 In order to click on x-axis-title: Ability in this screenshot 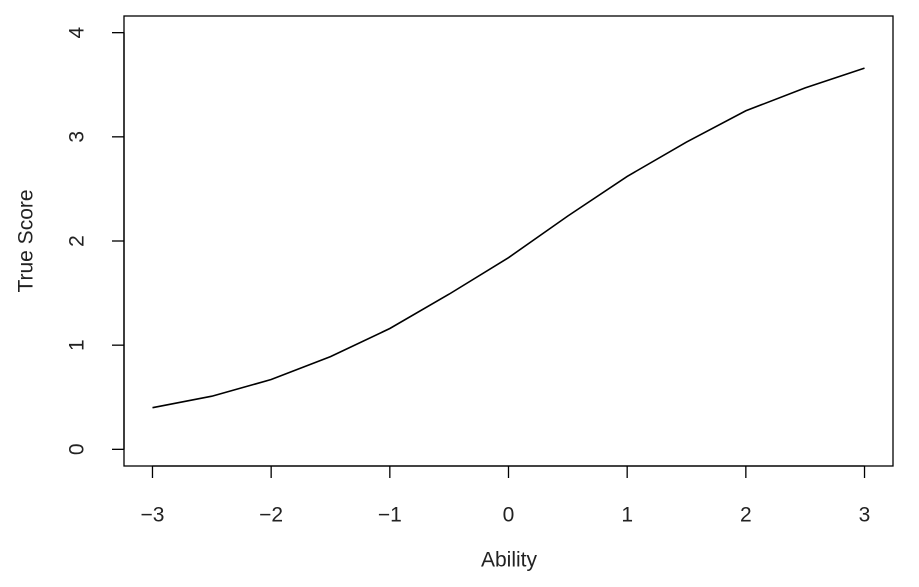, I will do `click(509, 560)`.